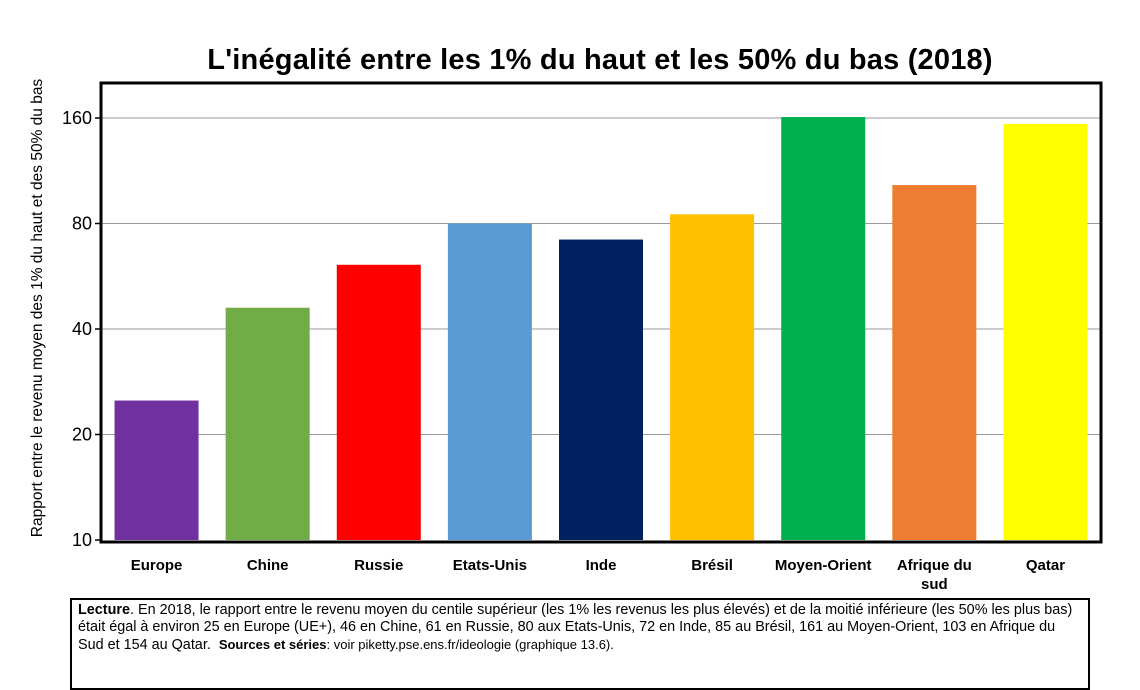 This screenshot has height=690, width=1140. I want to click on bar-afrique-du-sud, so click(934, 363).